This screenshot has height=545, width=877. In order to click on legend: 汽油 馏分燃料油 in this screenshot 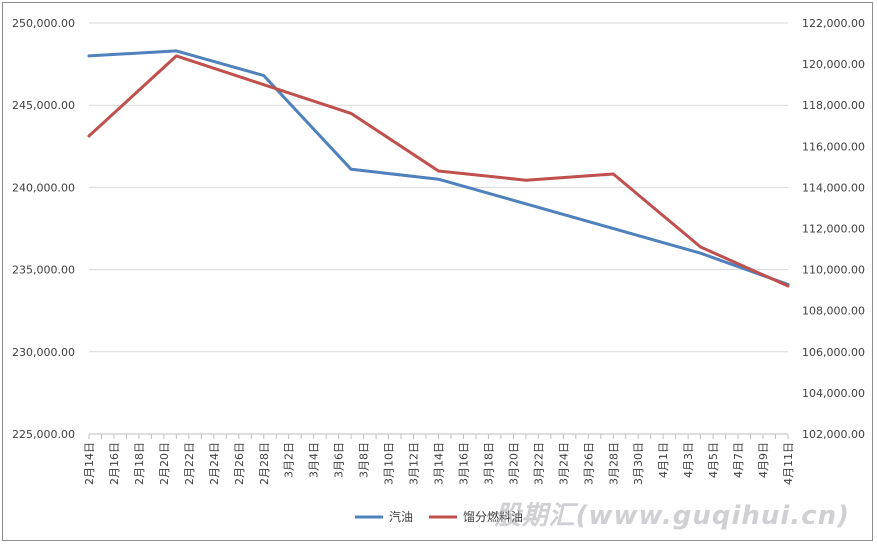, I will do `click(439, 516)`.